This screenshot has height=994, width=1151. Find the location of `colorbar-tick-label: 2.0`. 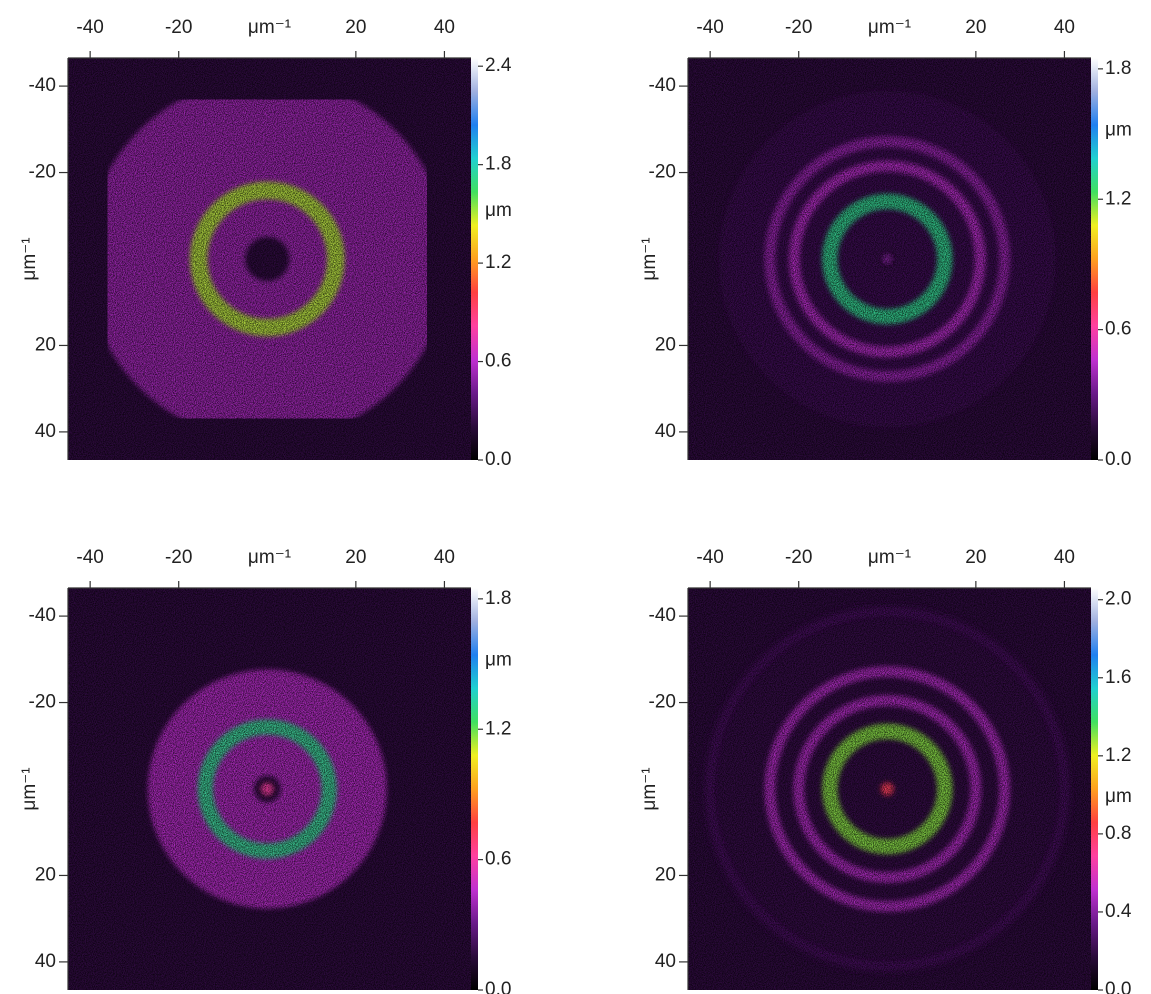

colorbar-tick-label: 2.0 is located at coordinates (1118, 599).